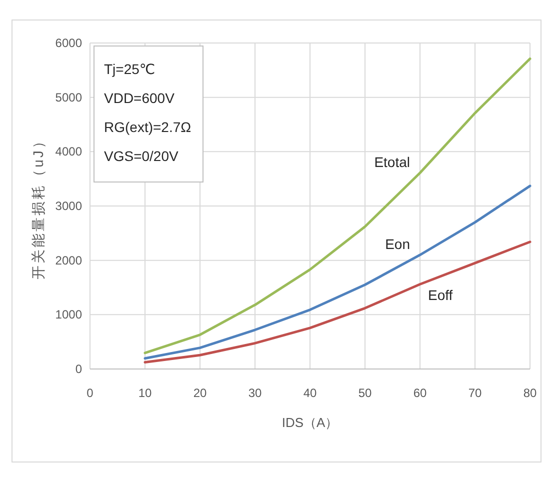  I want to click on x-tick-label: 50, so click(365, 393).